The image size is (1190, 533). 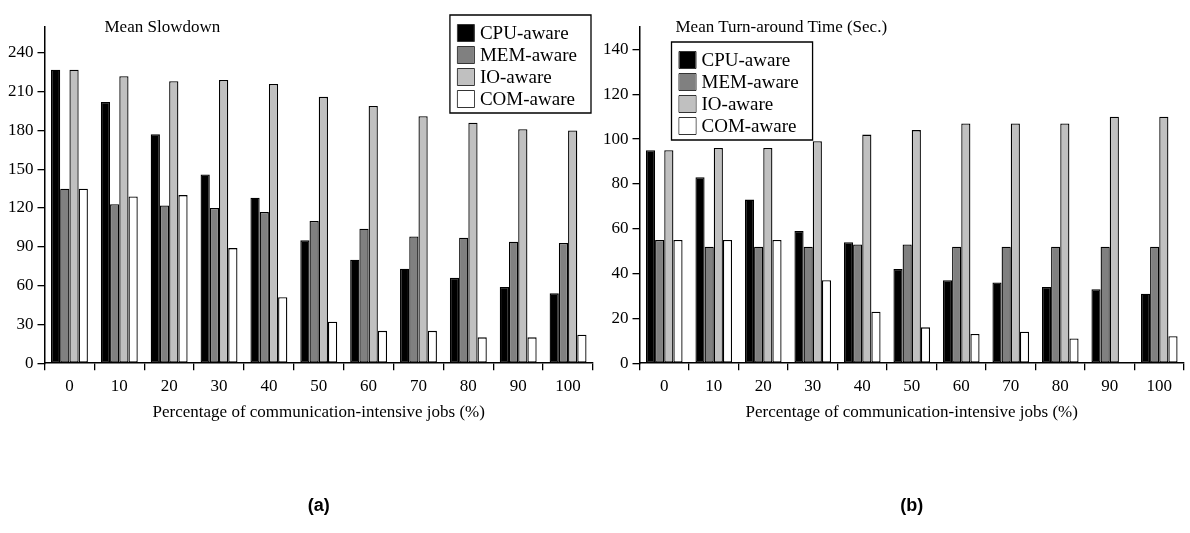 What do you see at coordinates (21, 52) in the screenshot?
I see `y-tick-label: 240` at bounding box center [21, 52].